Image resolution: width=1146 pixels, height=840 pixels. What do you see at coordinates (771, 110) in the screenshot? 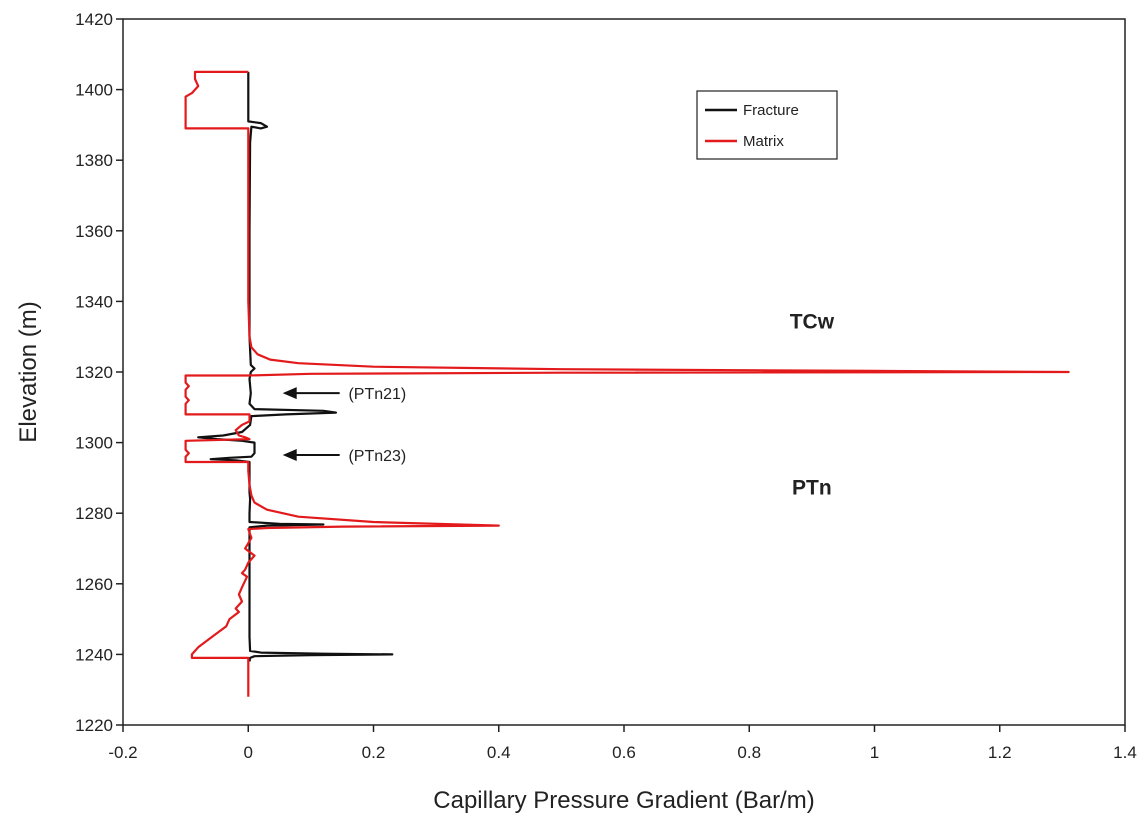
I see `legend-label-fracture: Fracture` at bounding box center [771, 110].